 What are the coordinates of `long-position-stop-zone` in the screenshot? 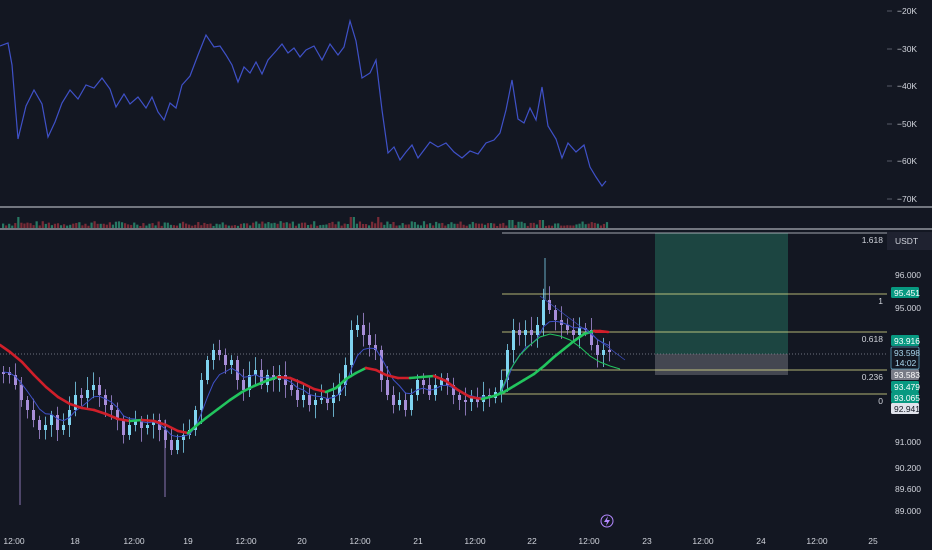 It's located at (721, 364).